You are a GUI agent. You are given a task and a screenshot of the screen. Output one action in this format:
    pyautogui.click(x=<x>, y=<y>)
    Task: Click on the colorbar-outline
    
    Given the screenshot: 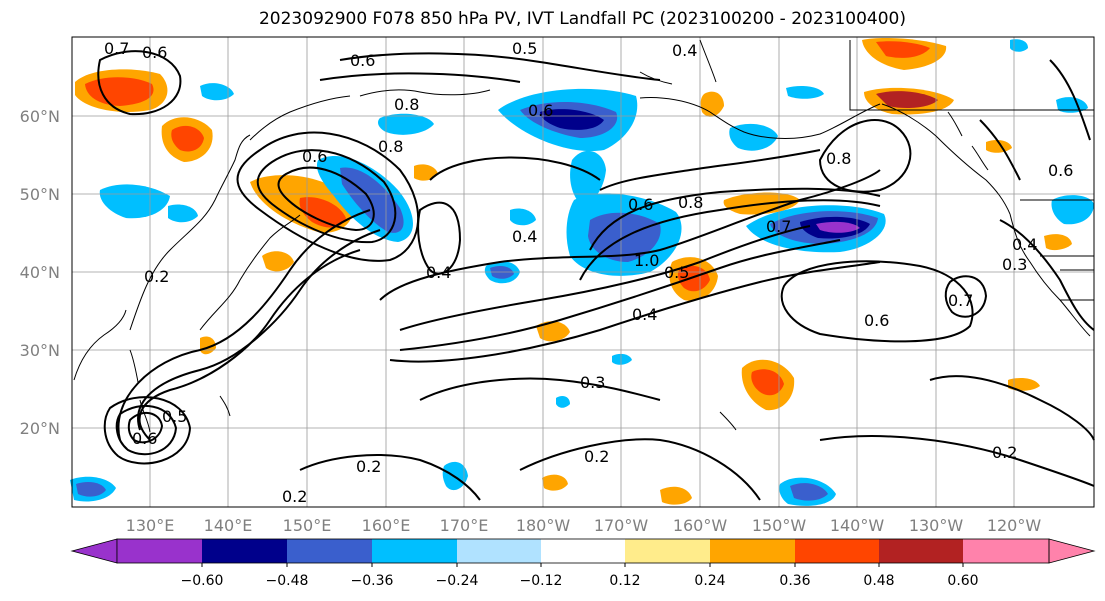 What is the action you would take?
    pyautogui.click(x=583, y=551)
    